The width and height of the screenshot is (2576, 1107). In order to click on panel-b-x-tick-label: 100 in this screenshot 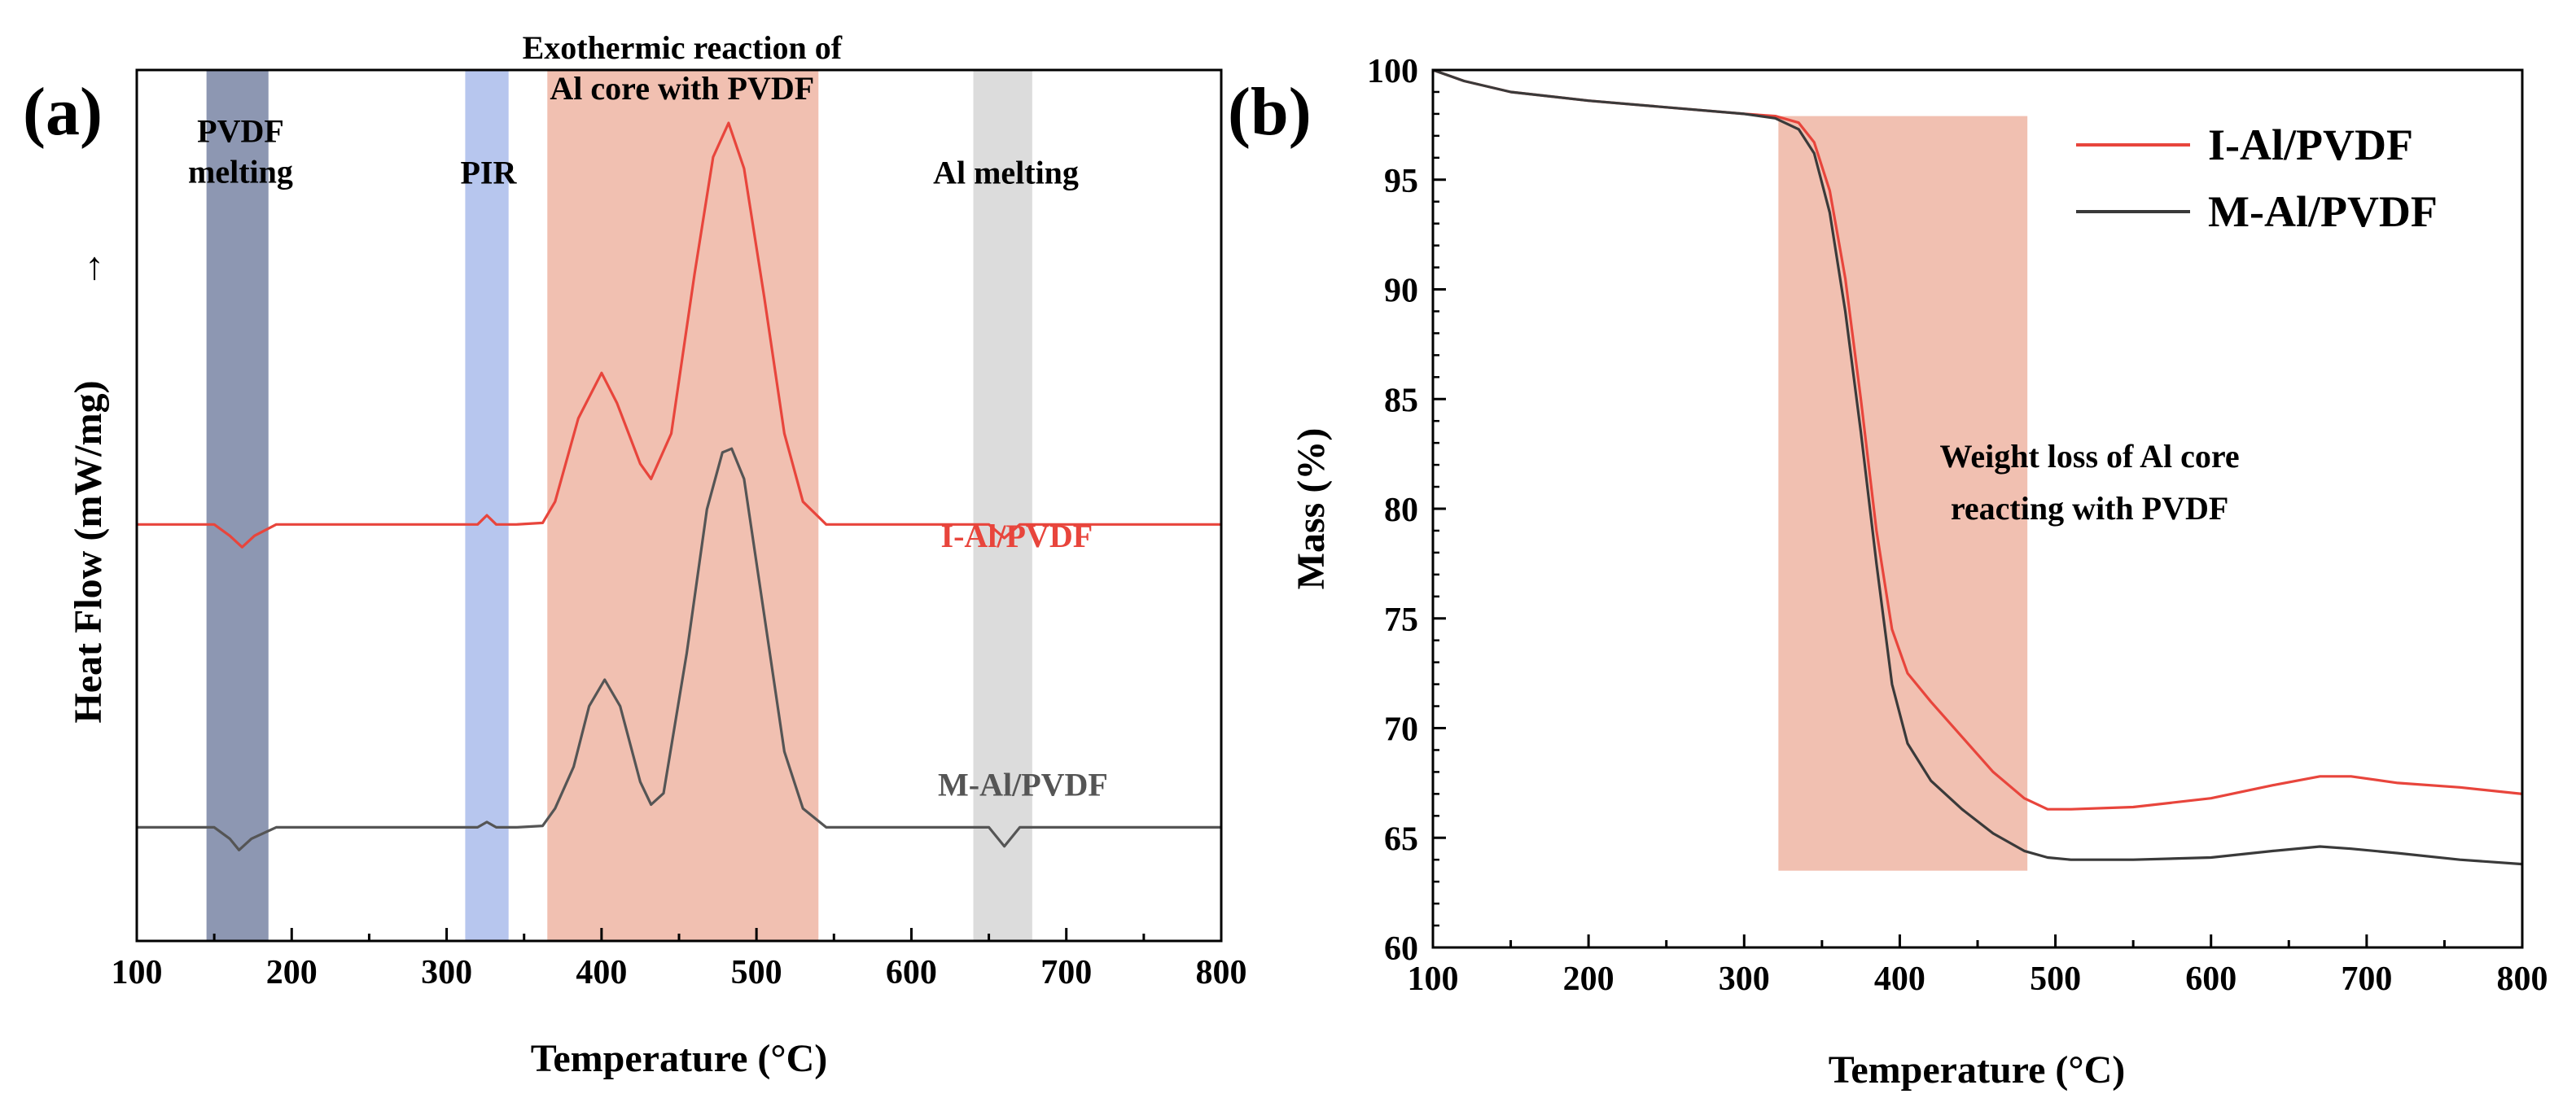, I will do `click(1433, 979)`.